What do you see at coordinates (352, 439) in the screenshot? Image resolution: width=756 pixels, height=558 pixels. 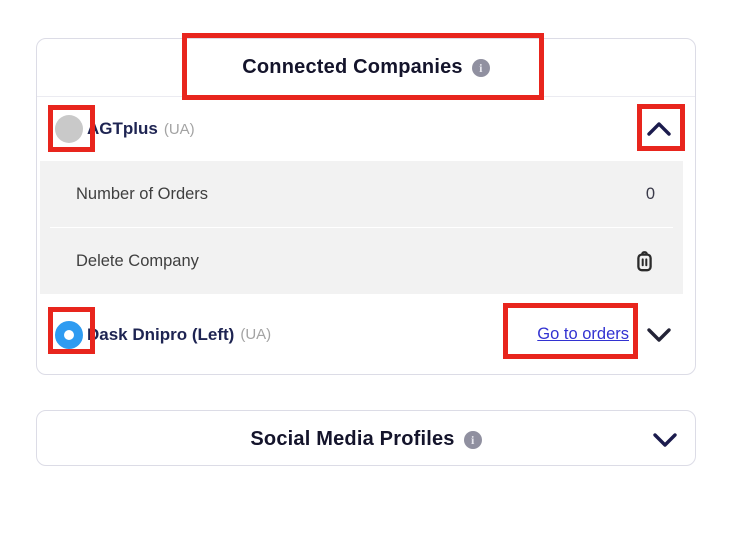 I see `social-media-title: Social Media Profiles` at bounding box center [352, 439].